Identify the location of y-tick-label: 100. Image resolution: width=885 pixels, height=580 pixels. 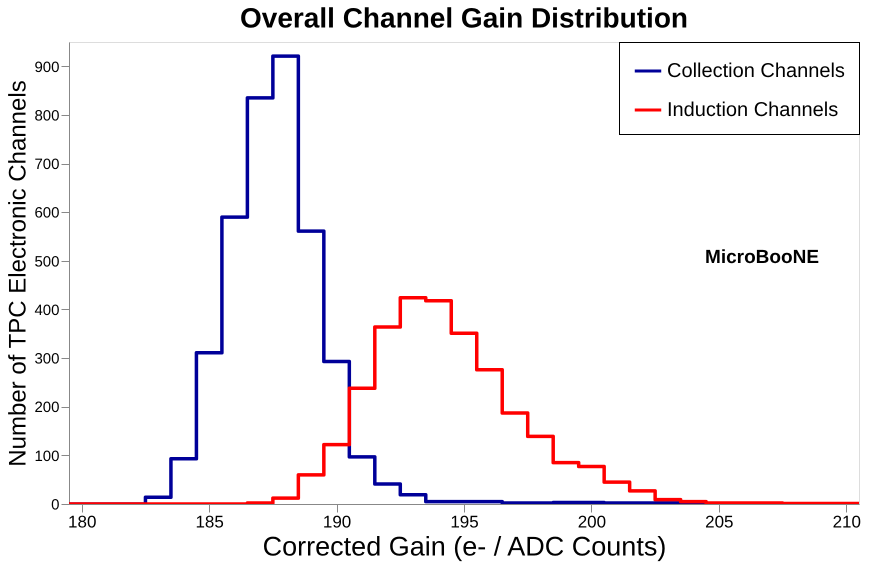
(47, 456).